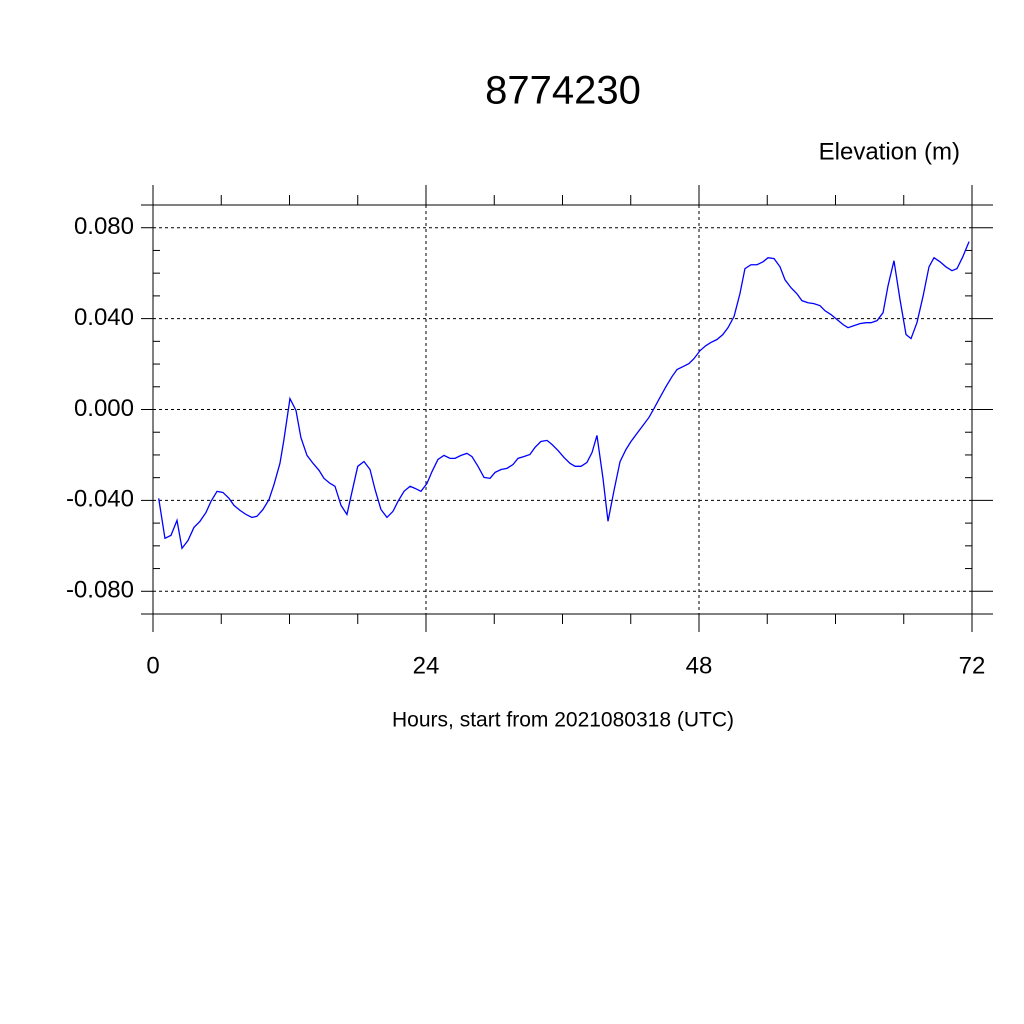 The height and width of the screenshot is (1024, 1024). I want to click on x-tick-label: 72, so click(972, 665).